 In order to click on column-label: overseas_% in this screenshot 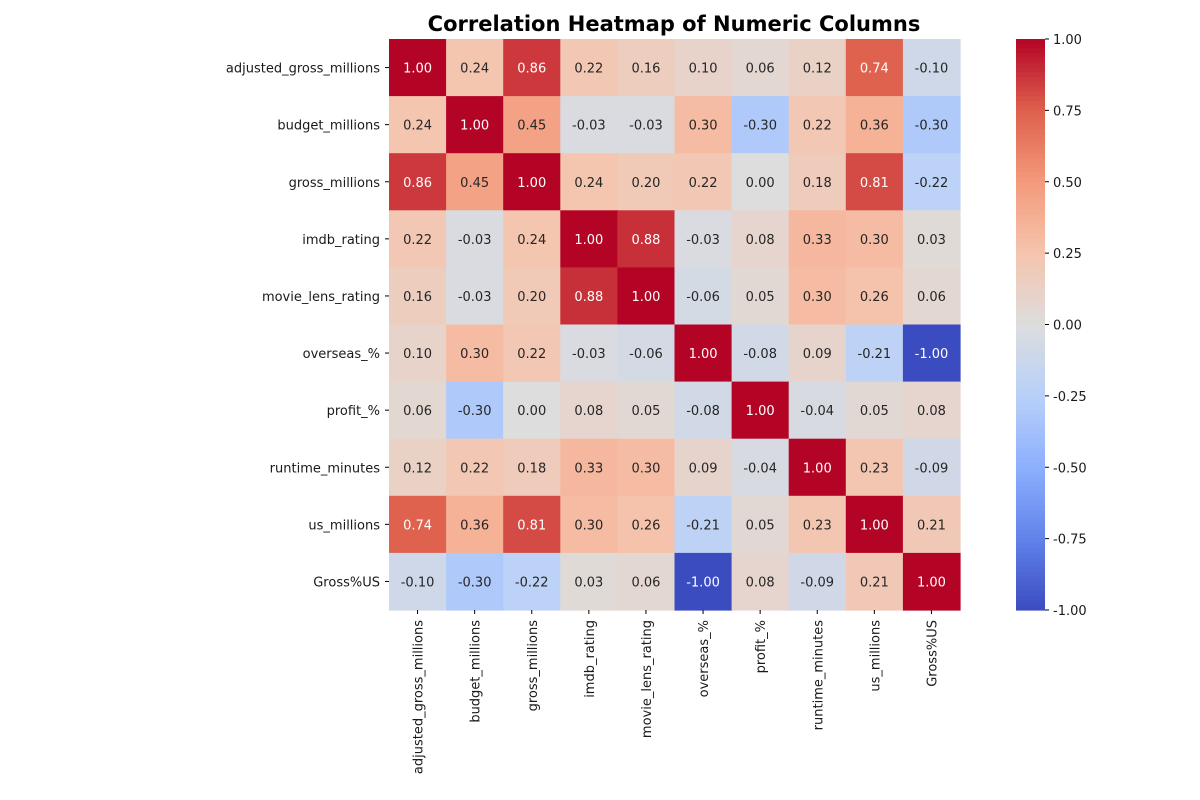, I will do `click(704, 658)`.